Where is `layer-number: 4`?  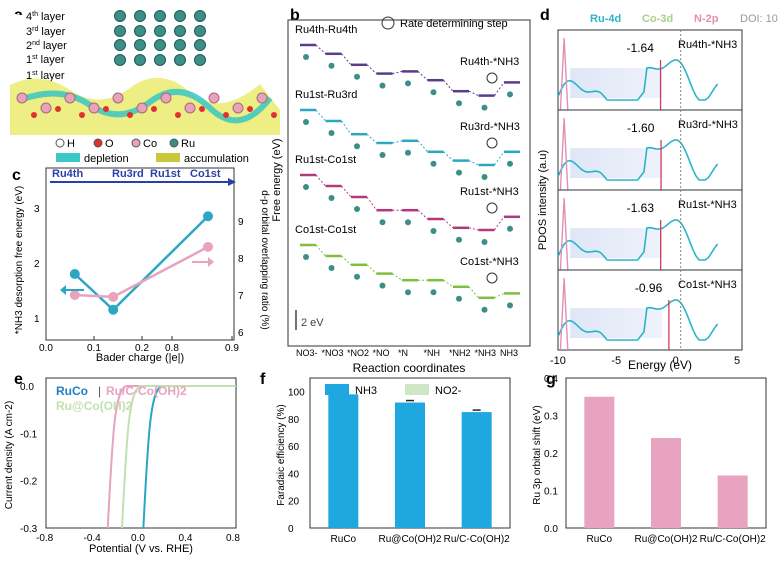 layer-number: 4 is located at coordinates (29, 17).